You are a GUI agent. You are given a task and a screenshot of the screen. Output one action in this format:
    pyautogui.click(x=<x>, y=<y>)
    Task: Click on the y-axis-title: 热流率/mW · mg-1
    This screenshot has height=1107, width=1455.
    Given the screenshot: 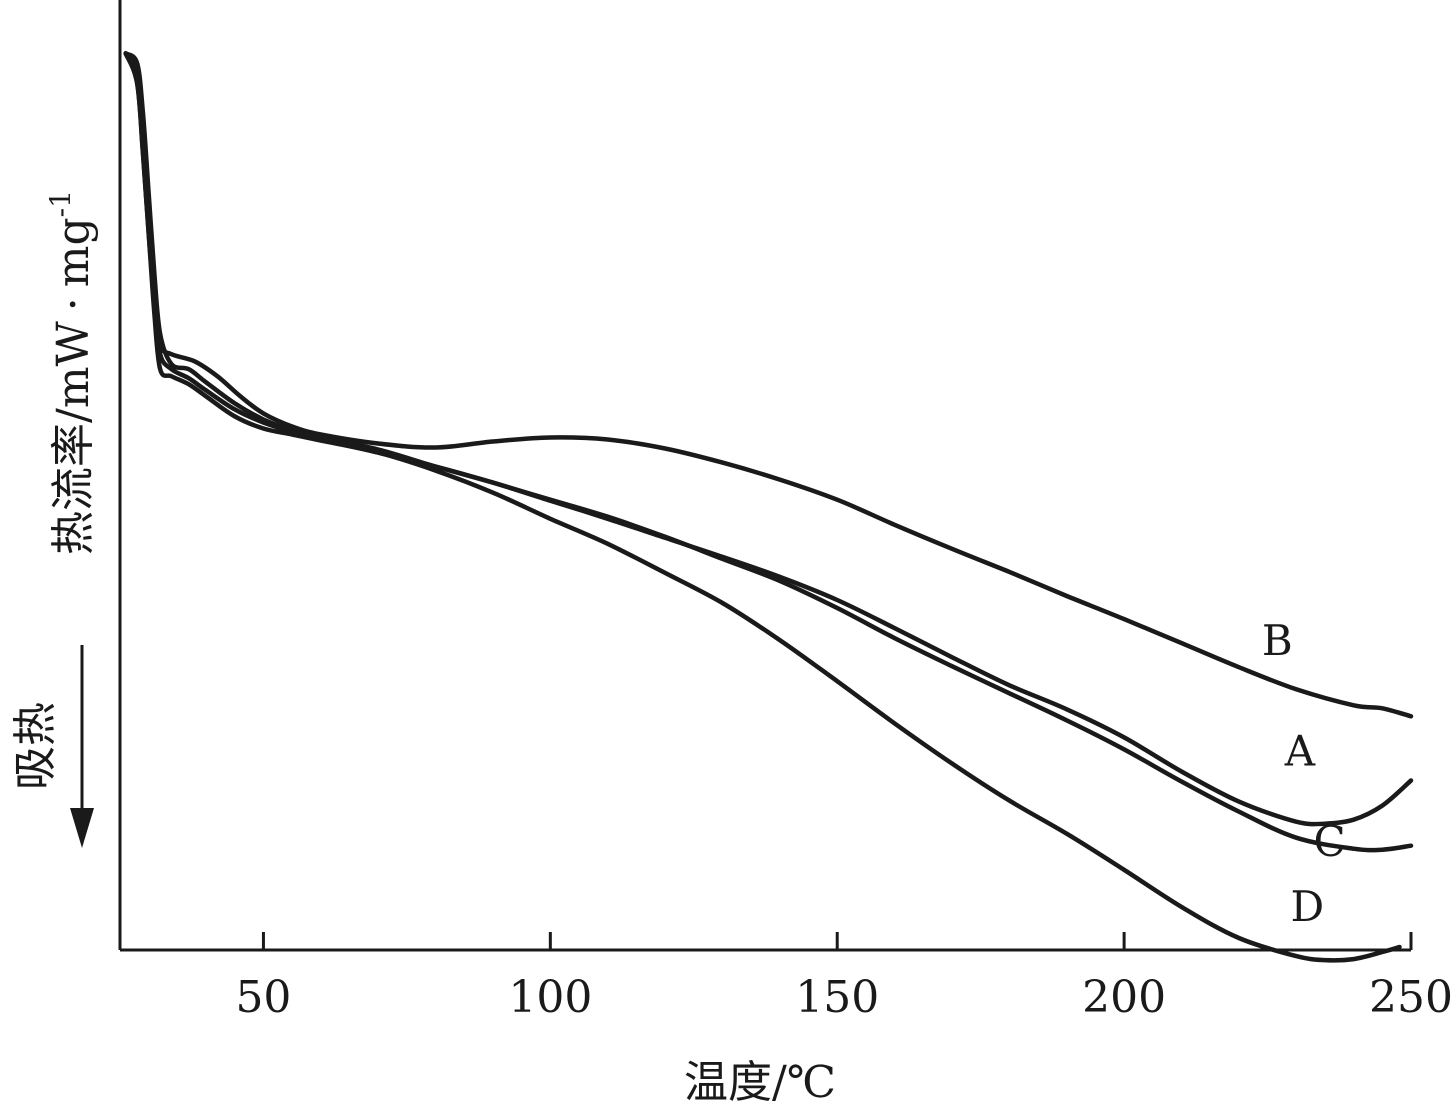 What is the action you would take?
    pyautogui.click(x=71, y=372)
    